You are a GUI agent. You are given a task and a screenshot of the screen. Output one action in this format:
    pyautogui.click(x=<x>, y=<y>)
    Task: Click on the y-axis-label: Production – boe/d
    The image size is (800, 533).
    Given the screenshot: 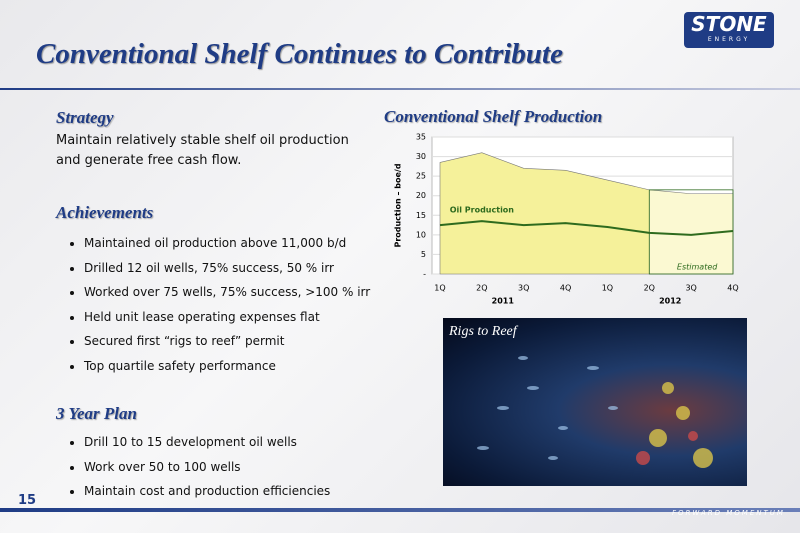 What is the action you would take?
    pyautogui.click(x=398, y=205)
    